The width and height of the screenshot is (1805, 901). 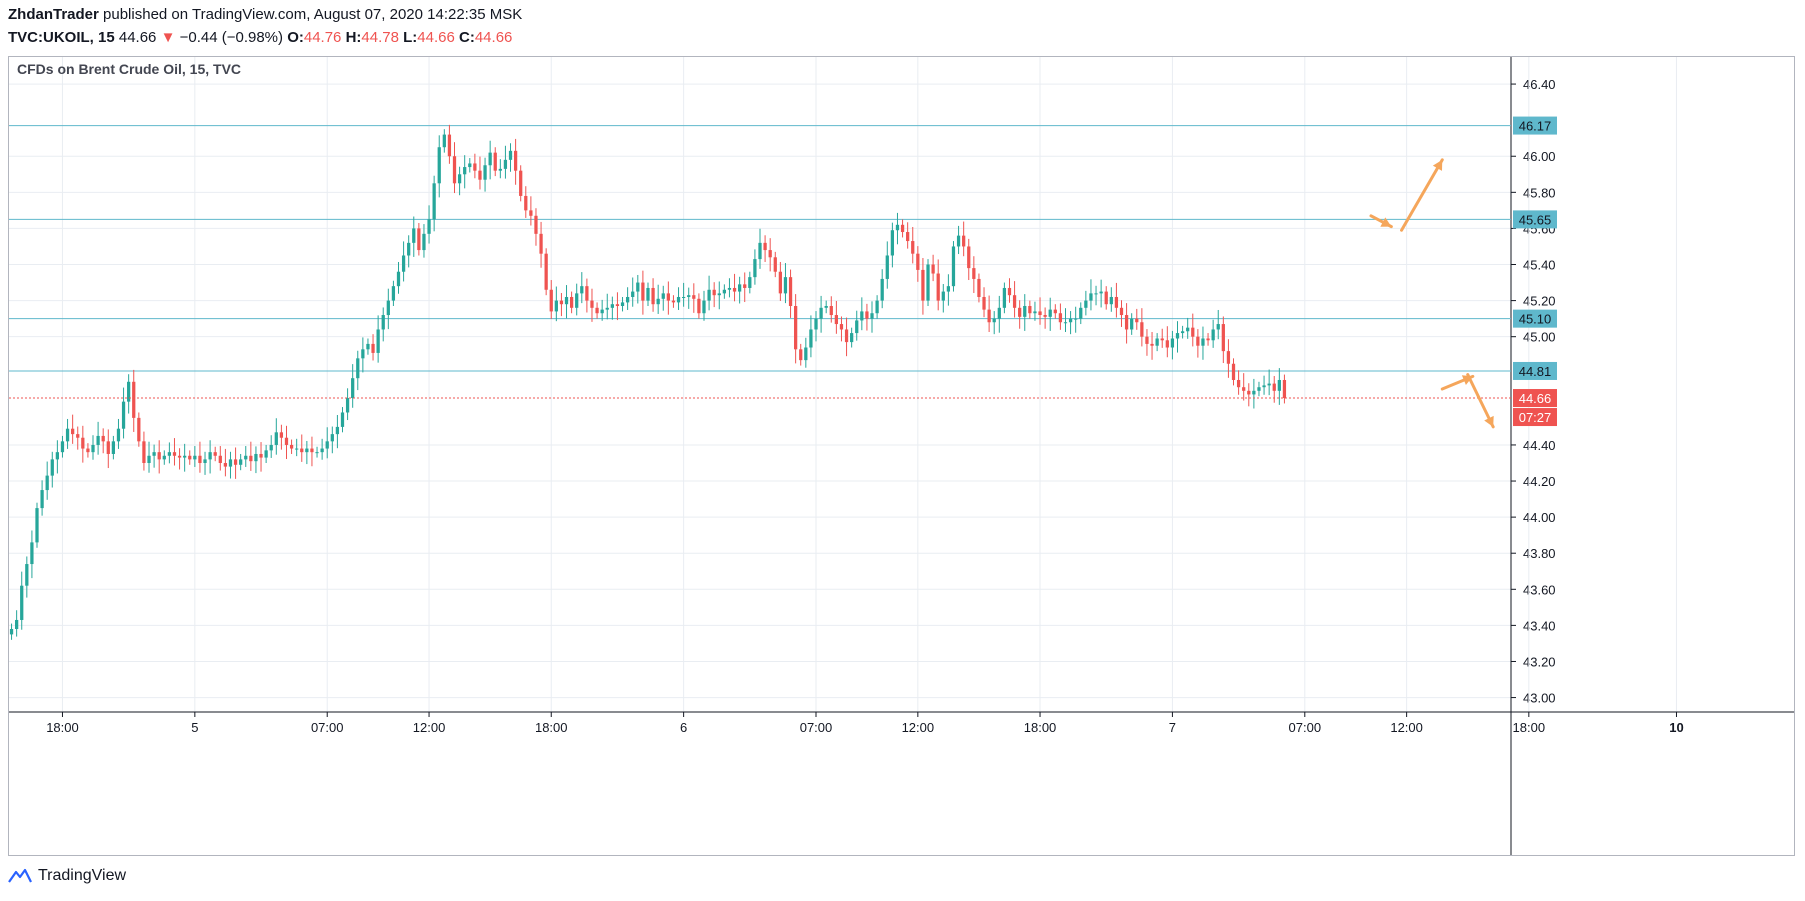 What do you see at coordinates (1539, 517) in the screenshot?
I see `y-tick-label: 44.00` at bounding box center [1539, 517].